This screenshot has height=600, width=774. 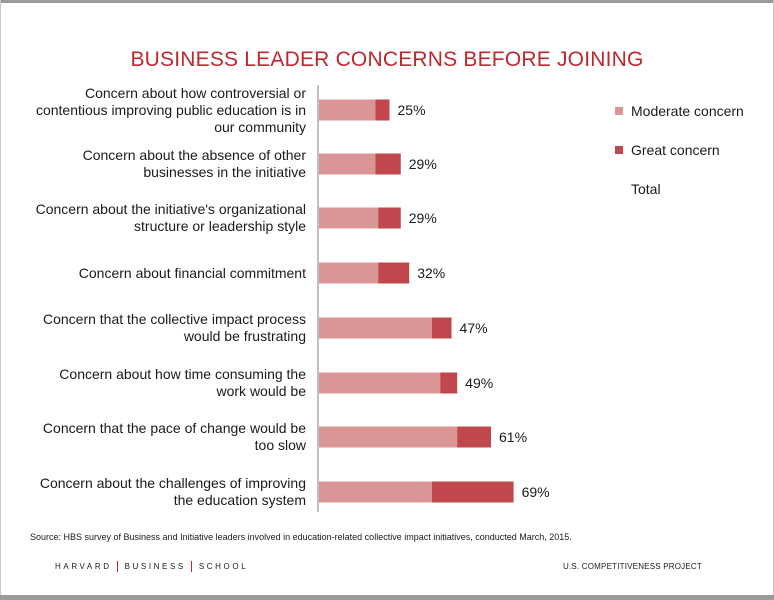 What do you see at coordinates (675, 150) in the screenshot?
I see `legend-label: Great concern` at bounding box center [675, 150].